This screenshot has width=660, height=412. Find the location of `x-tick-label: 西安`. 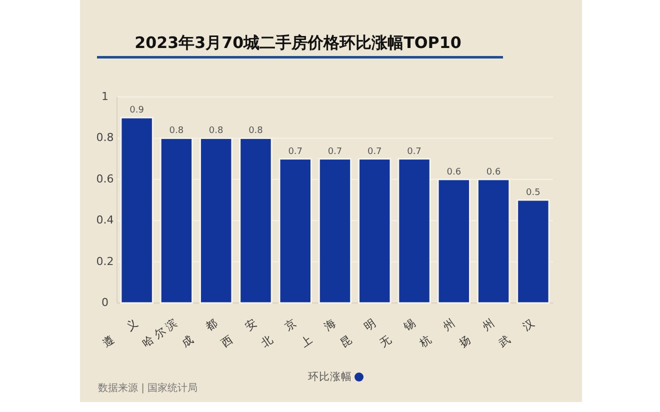

x-tick-label: 西安 is located at coordinates (239, 333).